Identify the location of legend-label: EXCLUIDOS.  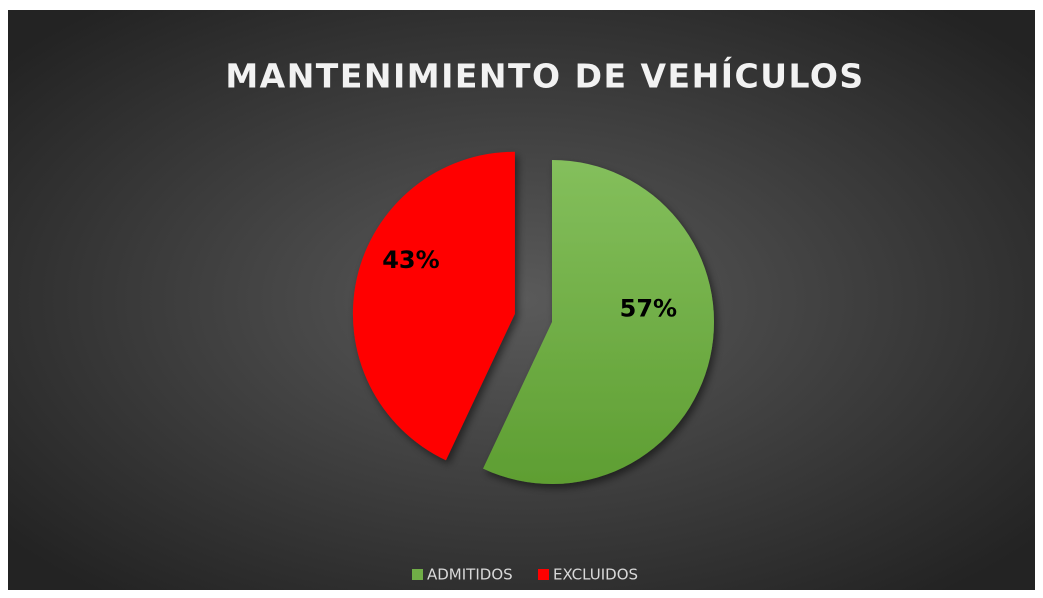
(595, 575).